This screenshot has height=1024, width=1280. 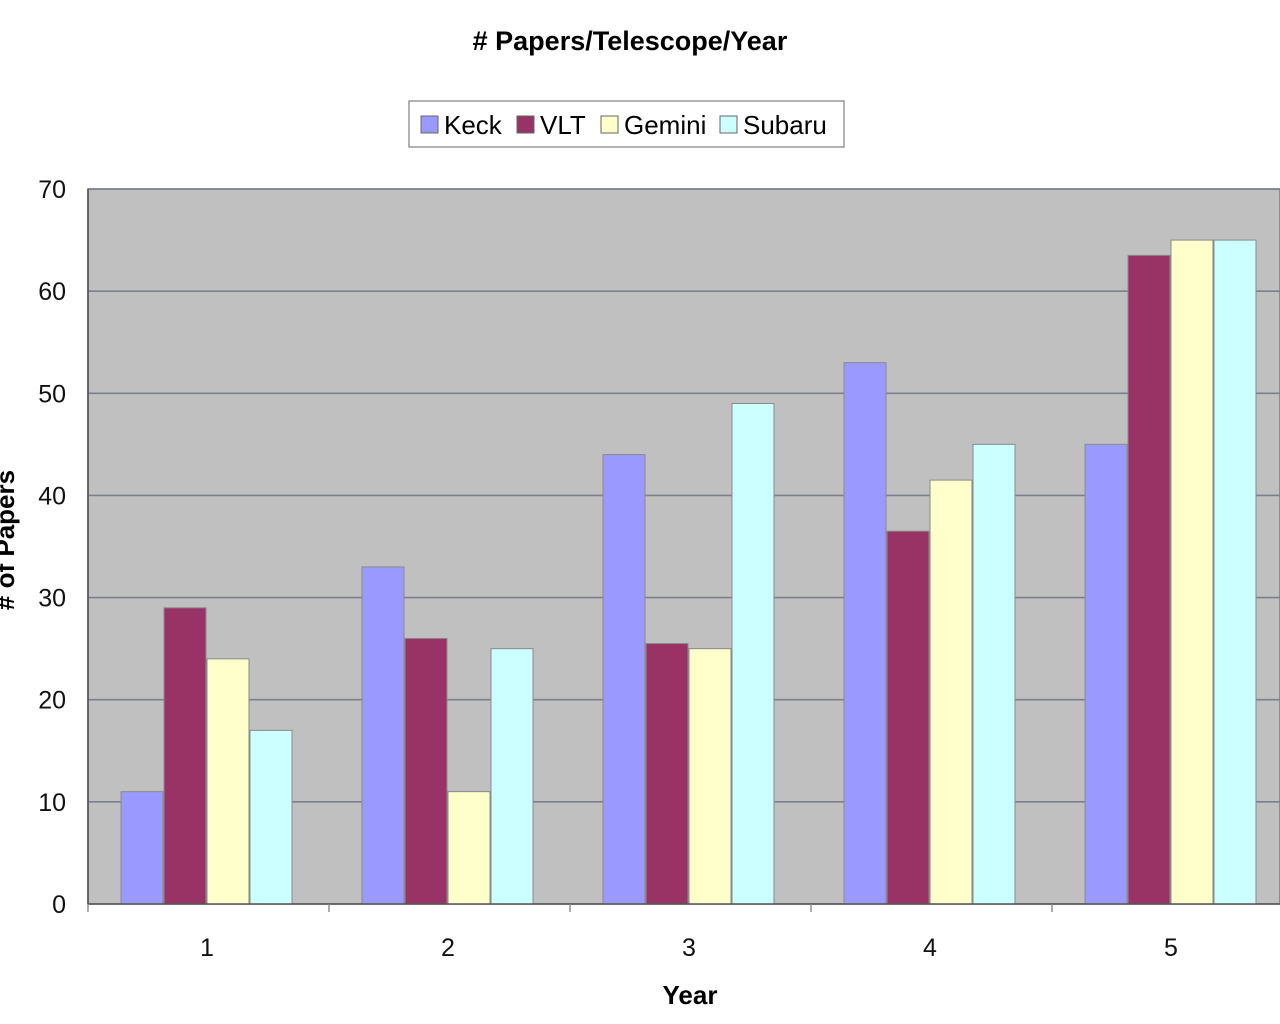 I want to click on y-axis-label: # of Papers, so click(x=10, y=540).